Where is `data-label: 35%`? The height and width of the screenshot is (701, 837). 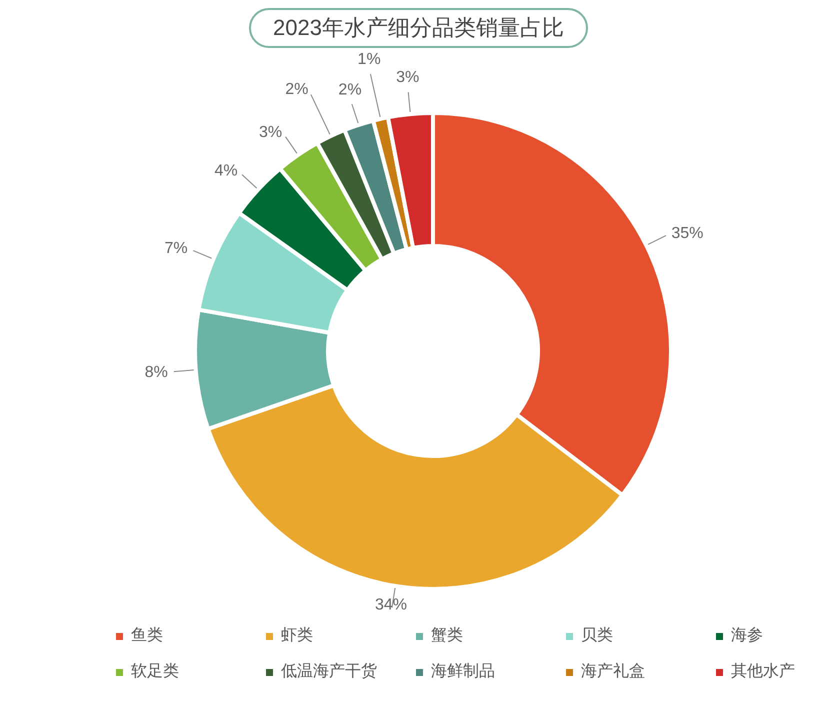
data-label: 35% is located at coordinates (687, 233).